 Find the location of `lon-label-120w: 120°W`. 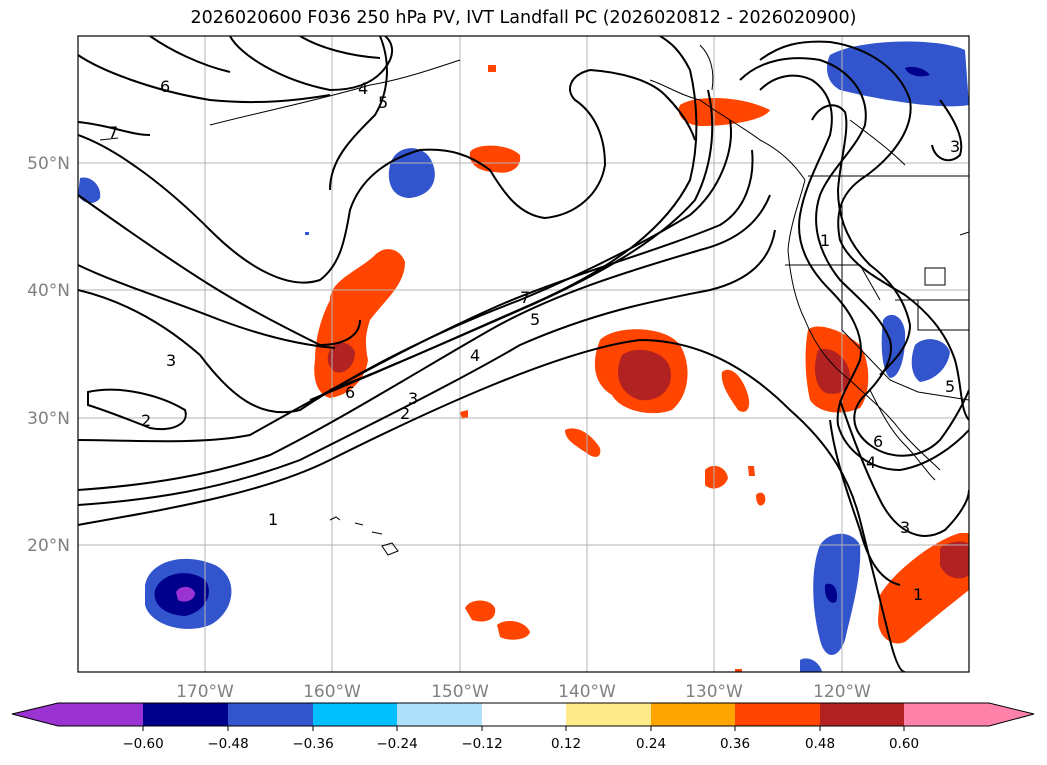

lon-label-120w: 120°W is located at coordinates (842, 692).